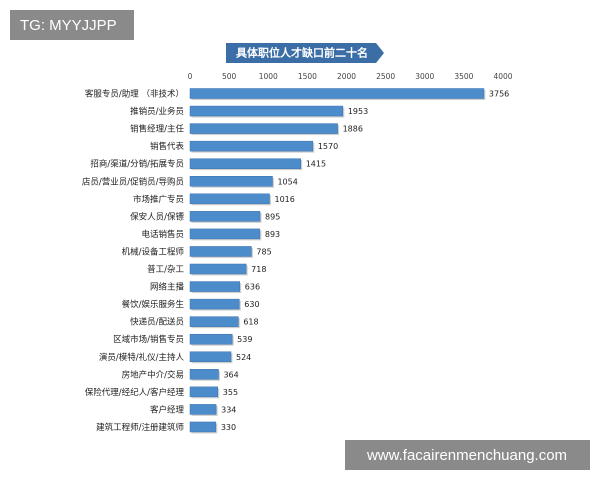 This screenshot has width=600, height=480. I want to click on title-banner, so click(305, 53).